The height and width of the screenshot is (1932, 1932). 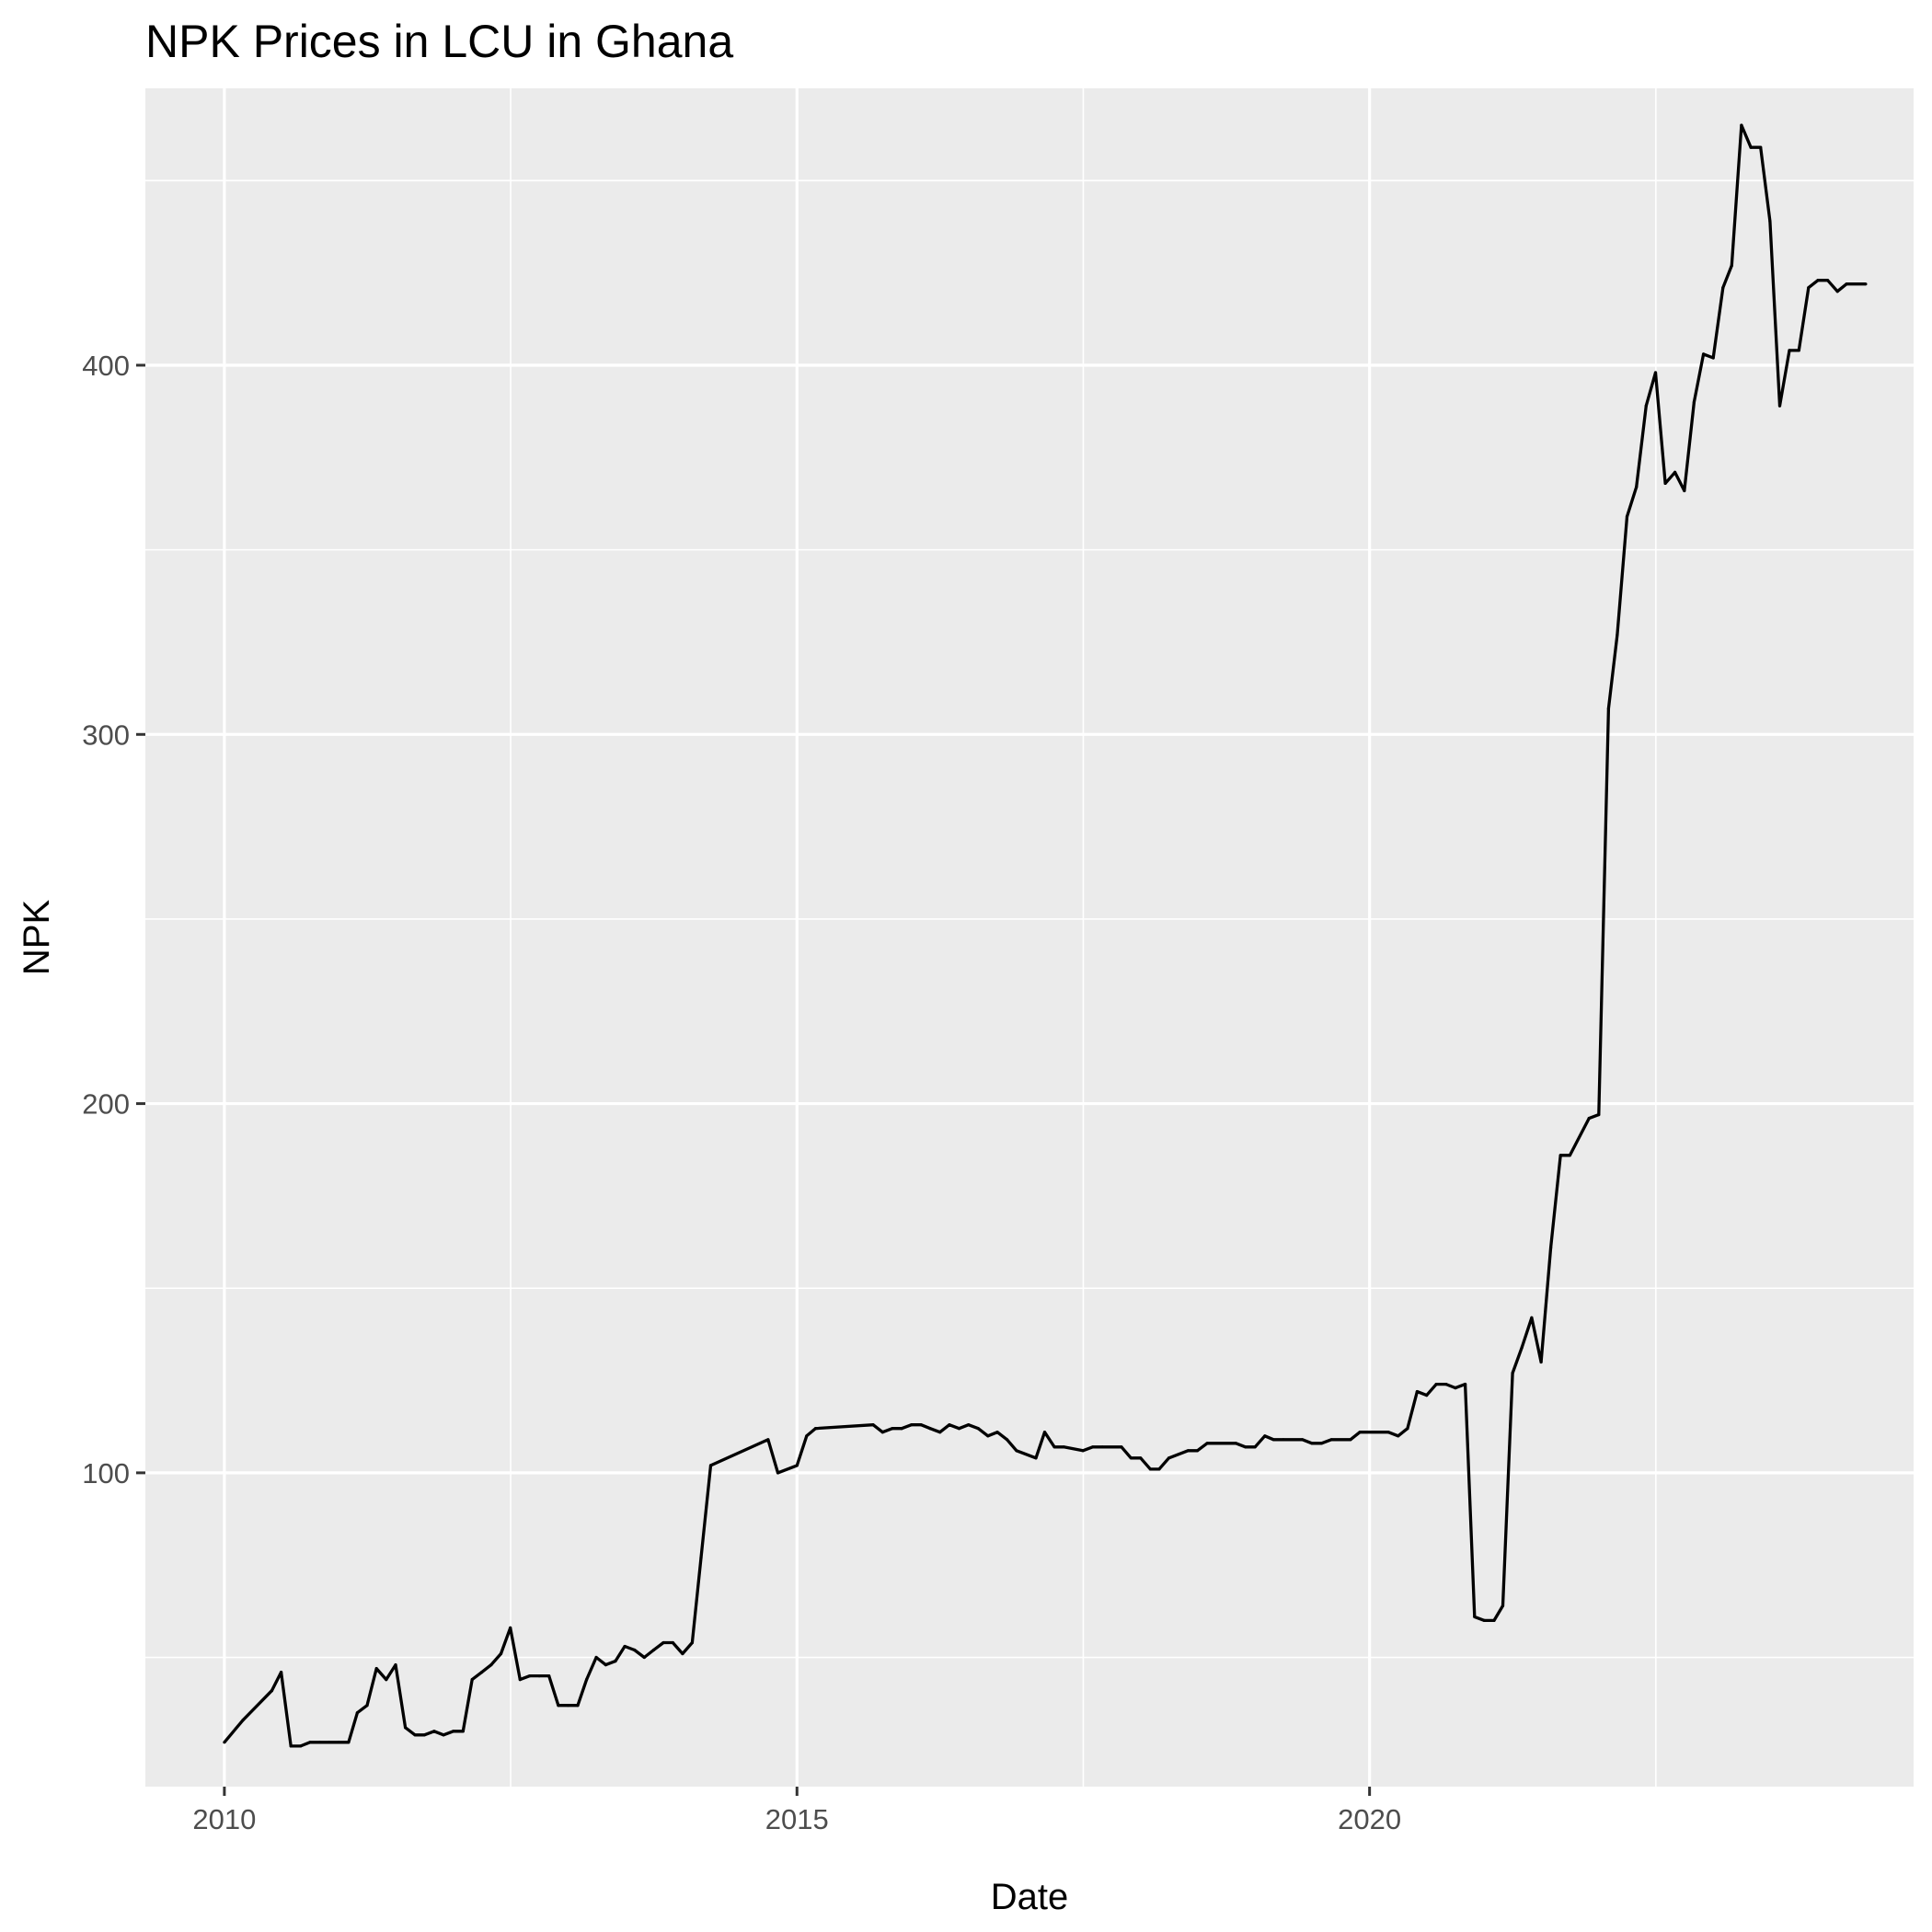 I want to click on x-tick-label: 2020, so click(x=1369, y=1819).